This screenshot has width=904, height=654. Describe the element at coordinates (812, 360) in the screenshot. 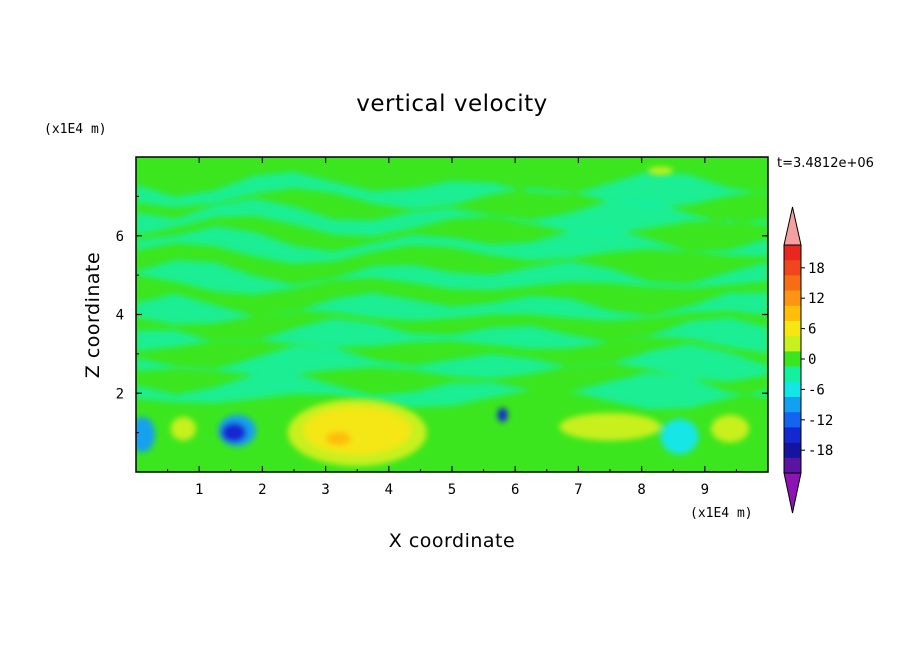

I see `colorbar-tick-label: 0` at that location.